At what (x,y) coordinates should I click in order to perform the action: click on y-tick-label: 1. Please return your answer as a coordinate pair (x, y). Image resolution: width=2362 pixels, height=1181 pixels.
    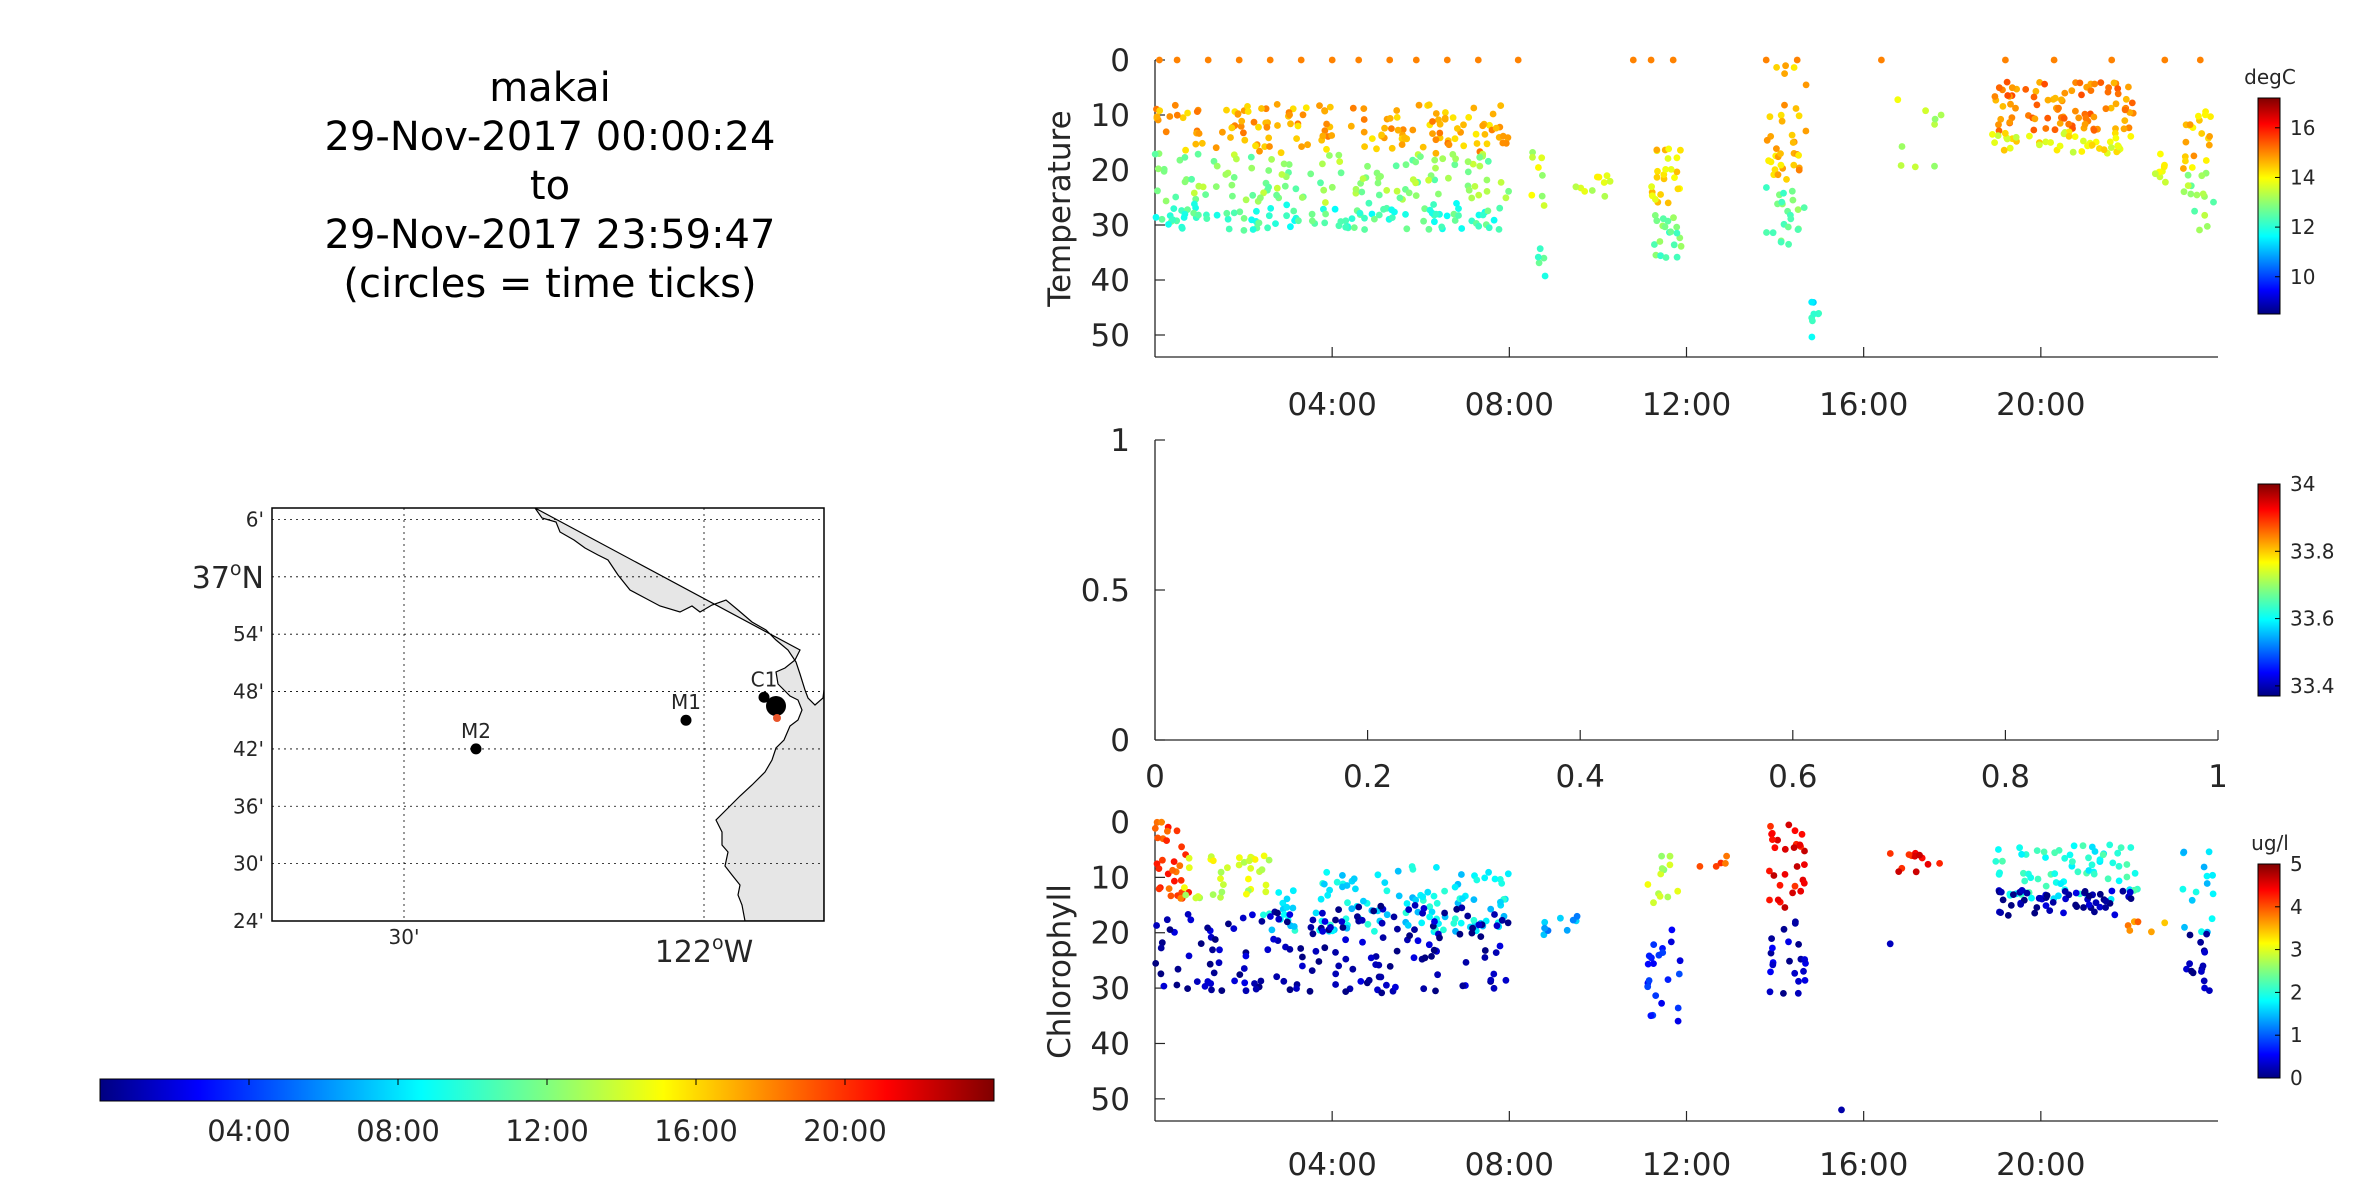
    Looking at the image, I should click on (1120, 441).